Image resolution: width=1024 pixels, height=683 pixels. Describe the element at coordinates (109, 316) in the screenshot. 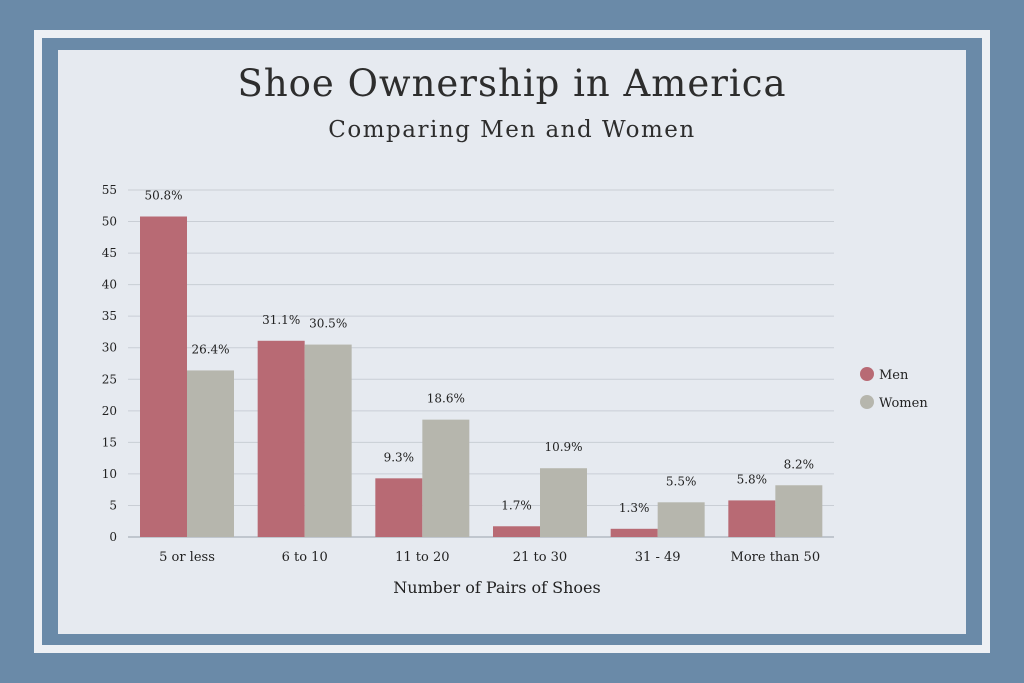

I see `y-tick-label: 35` at that location.